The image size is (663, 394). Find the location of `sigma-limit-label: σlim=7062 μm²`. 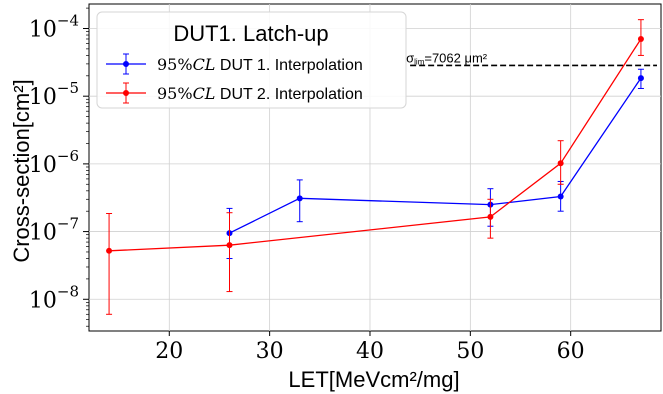

sigma-limit-label: σlim=7062 μm² is located at coordinates (447, 58).